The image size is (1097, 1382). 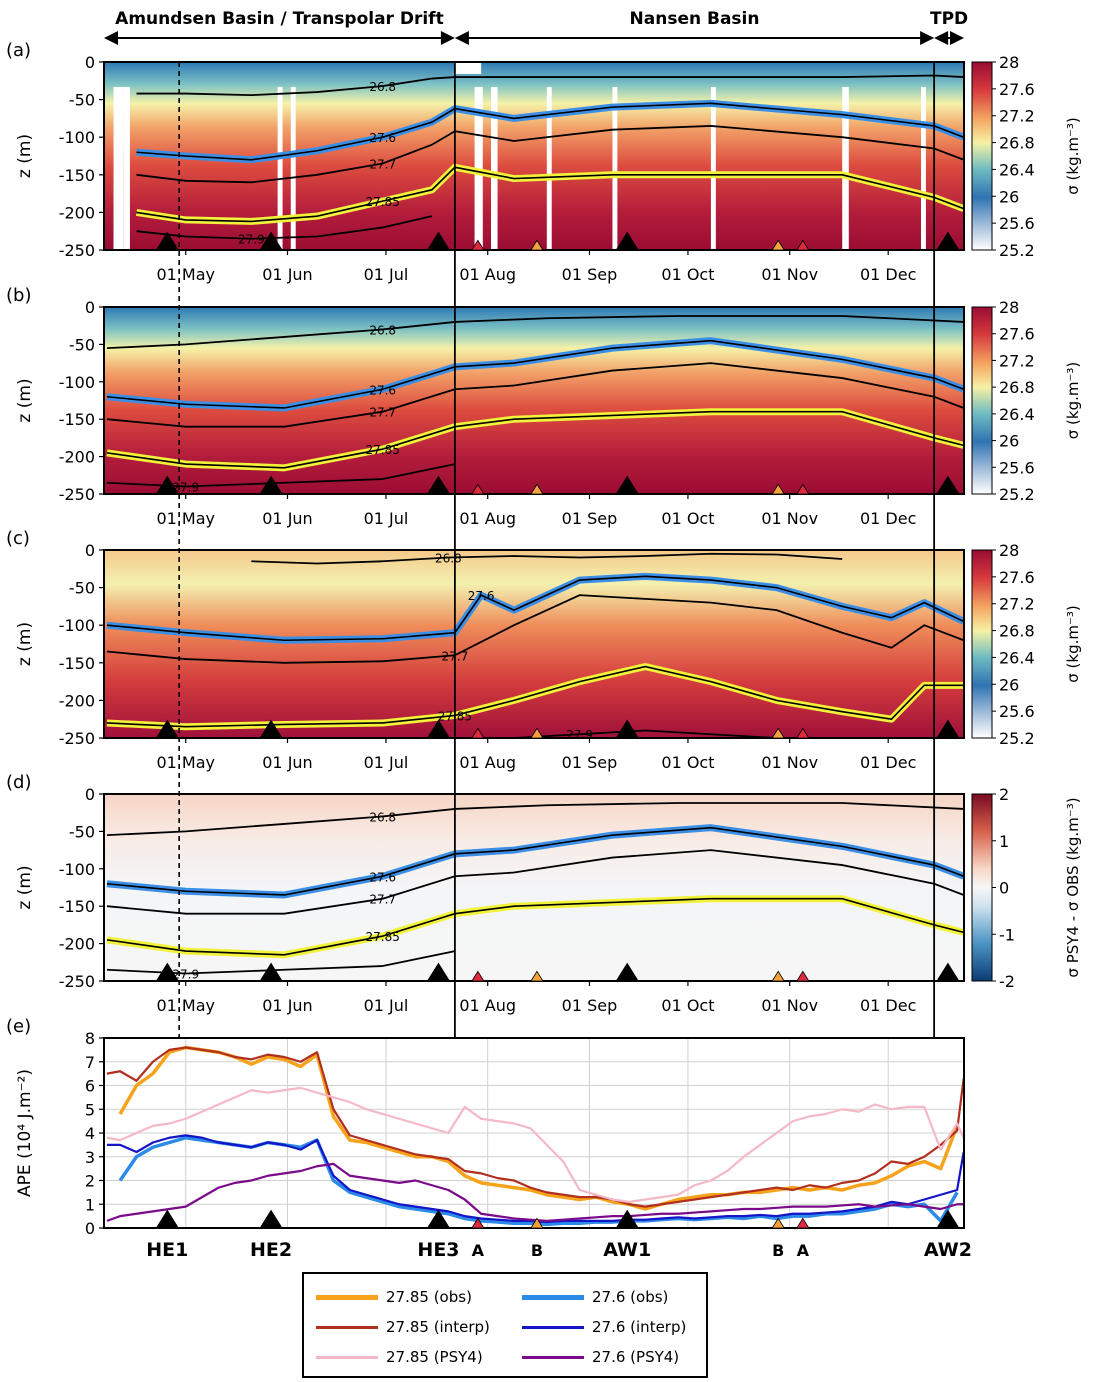 What do you see at coordinates (77, 906) in the screenshot?
I see `y-tick-label: -150` at bounding box center [77, 906].